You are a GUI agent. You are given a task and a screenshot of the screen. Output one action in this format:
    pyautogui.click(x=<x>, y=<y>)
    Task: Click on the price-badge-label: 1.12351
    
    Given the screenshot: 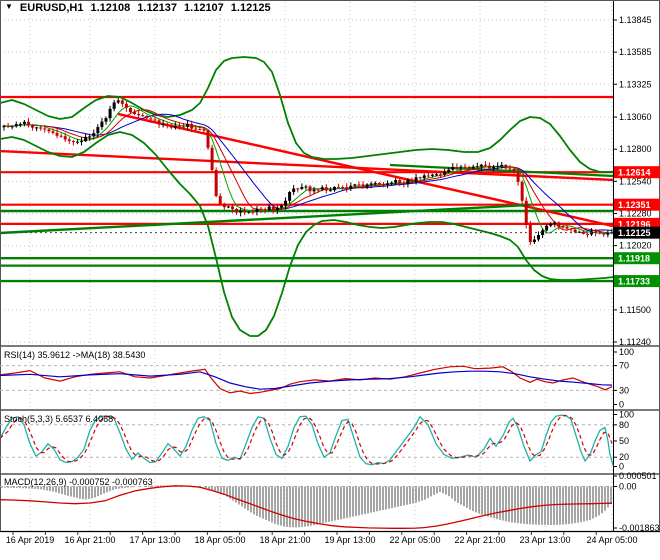 What is the action you would take?
    pyautogui.click(x=634, y=205)
    